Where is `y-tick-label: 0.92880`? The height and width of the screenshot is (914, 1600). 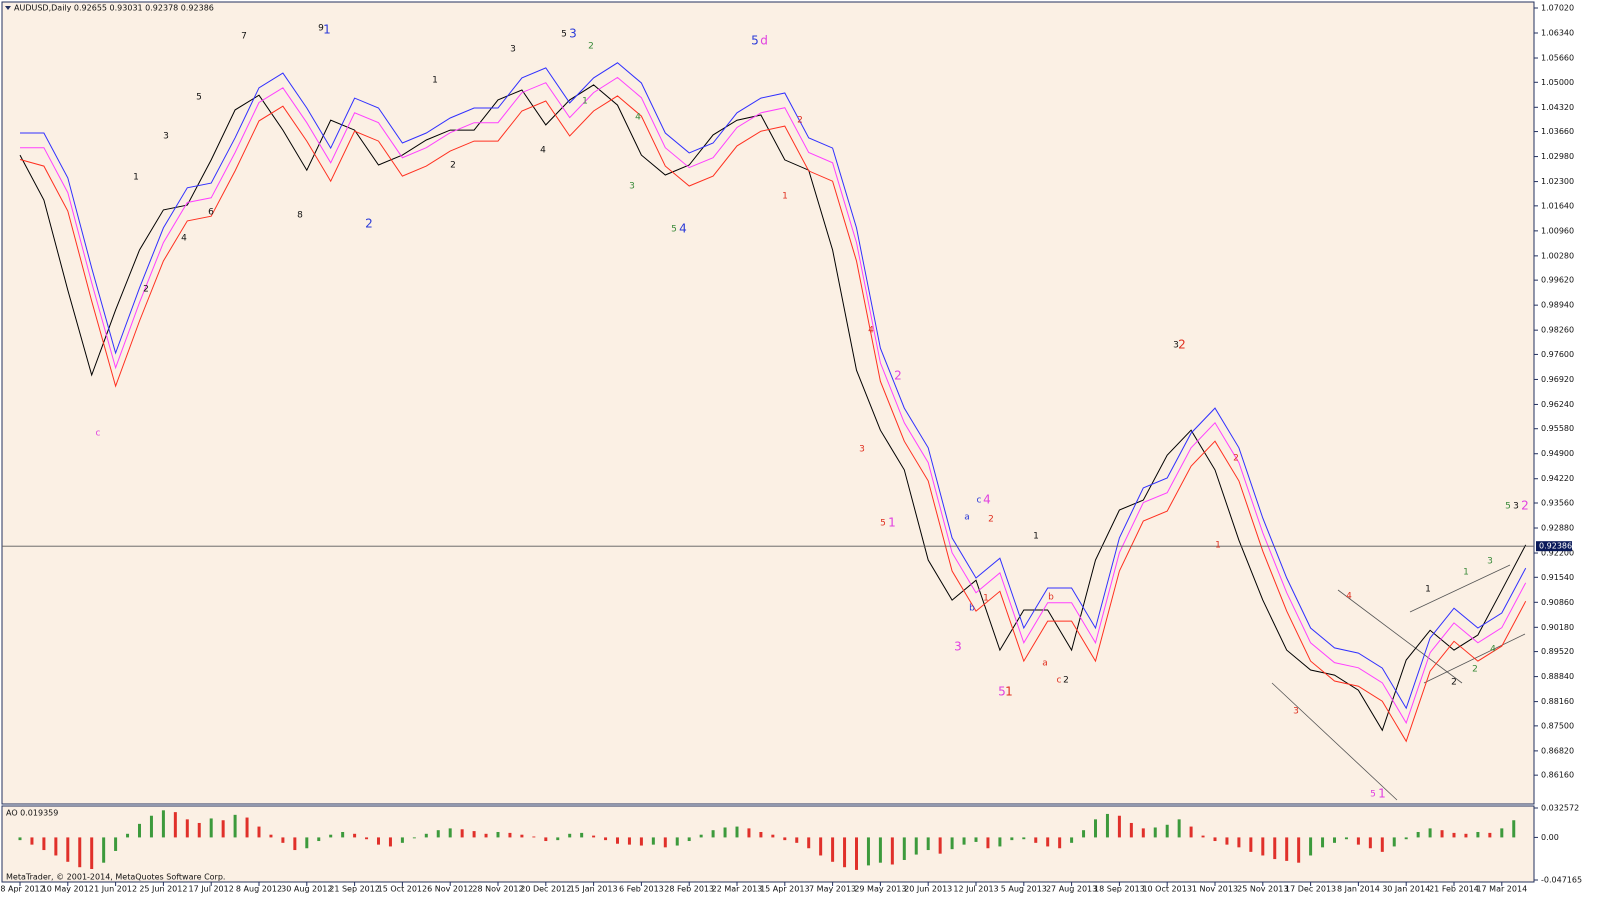
y-tick-label: 0.92880 is located at coordinates (1557, 528).